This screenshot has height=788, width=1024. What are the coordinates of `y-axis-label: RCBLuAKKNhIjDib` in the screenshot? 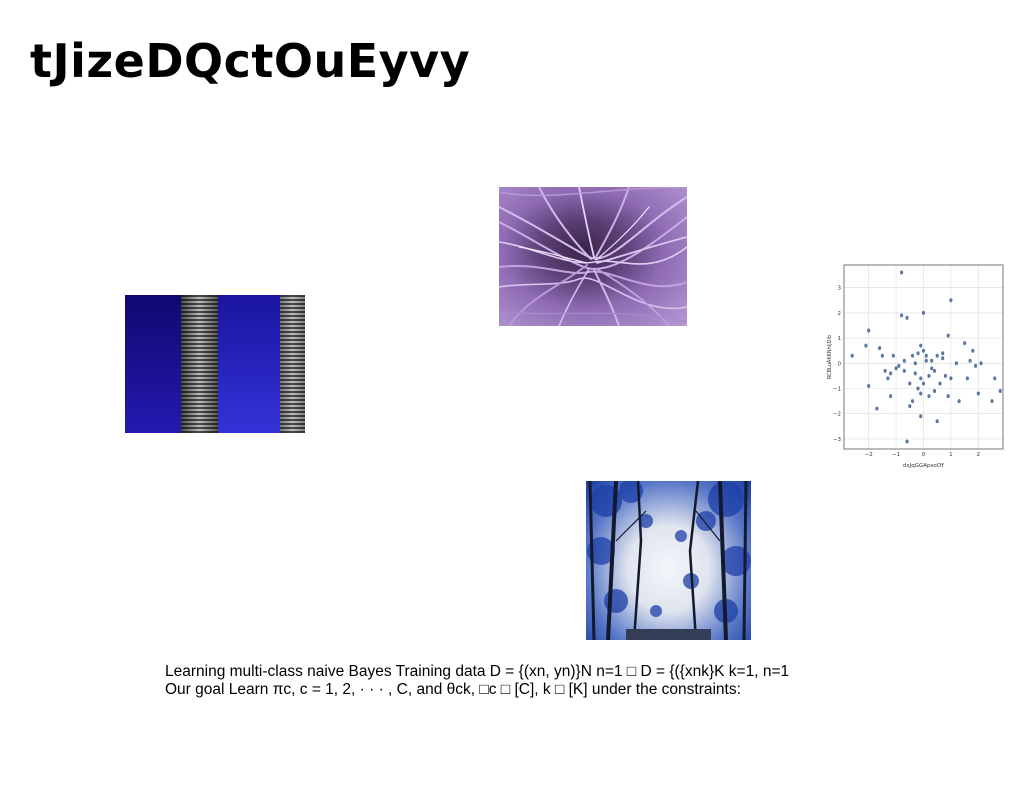 It's located at (830, 357).